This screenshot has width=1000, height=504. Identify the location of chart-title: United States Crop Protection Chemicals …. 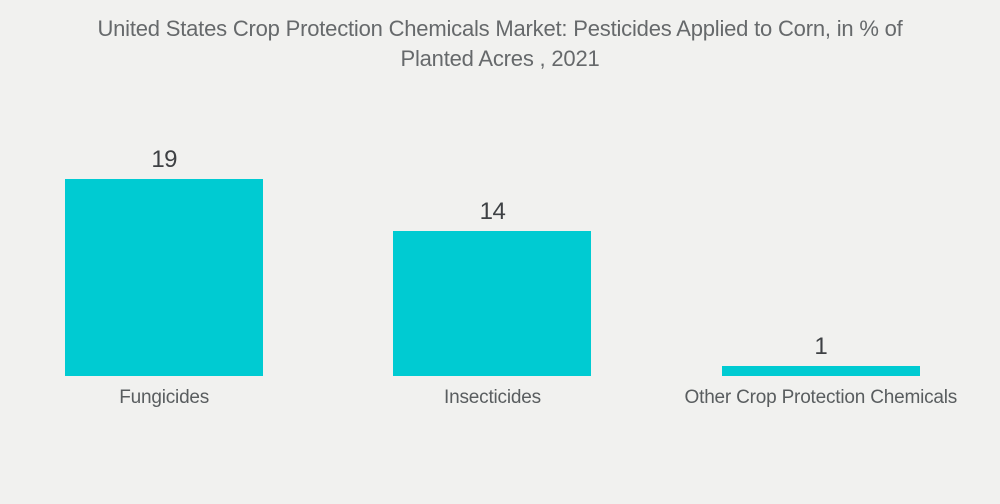
(500, 37).